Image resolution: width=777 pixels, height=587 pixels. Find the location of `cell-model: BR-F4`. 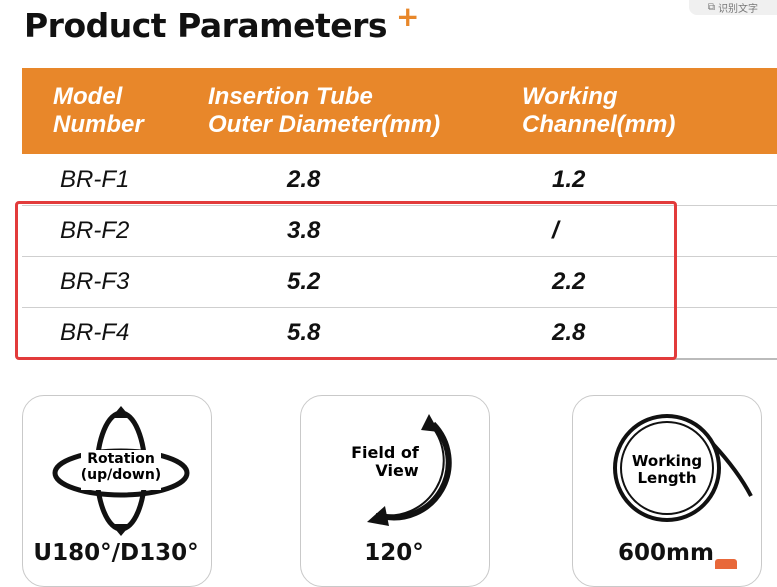

cell-model: BR-F4 is located at coordinates (95, 332).